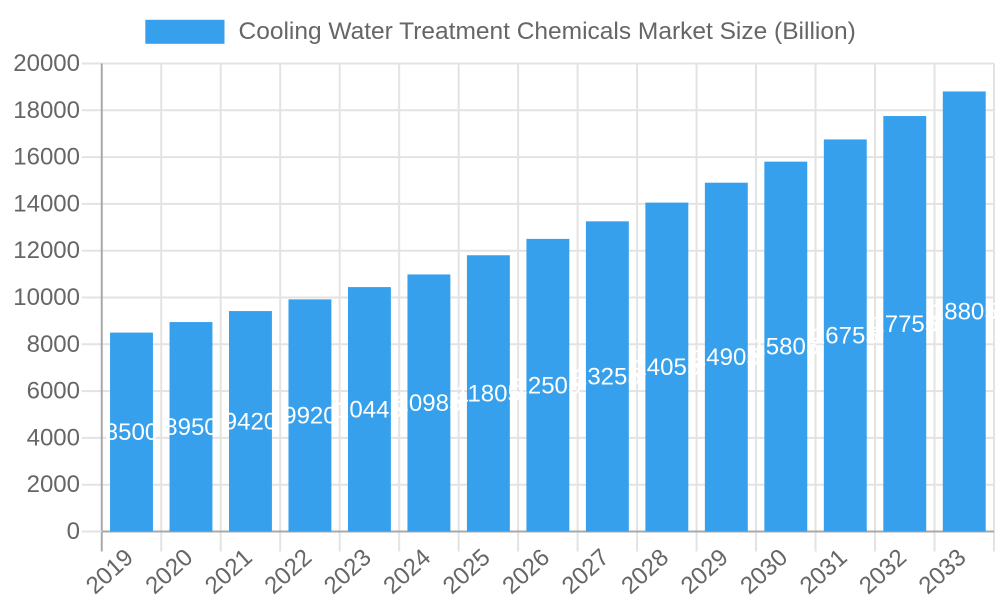  What do you see at coordinates (548, 385) in the screenshot?
I see `svg-text: 12505` at bounding box center [548, 385].